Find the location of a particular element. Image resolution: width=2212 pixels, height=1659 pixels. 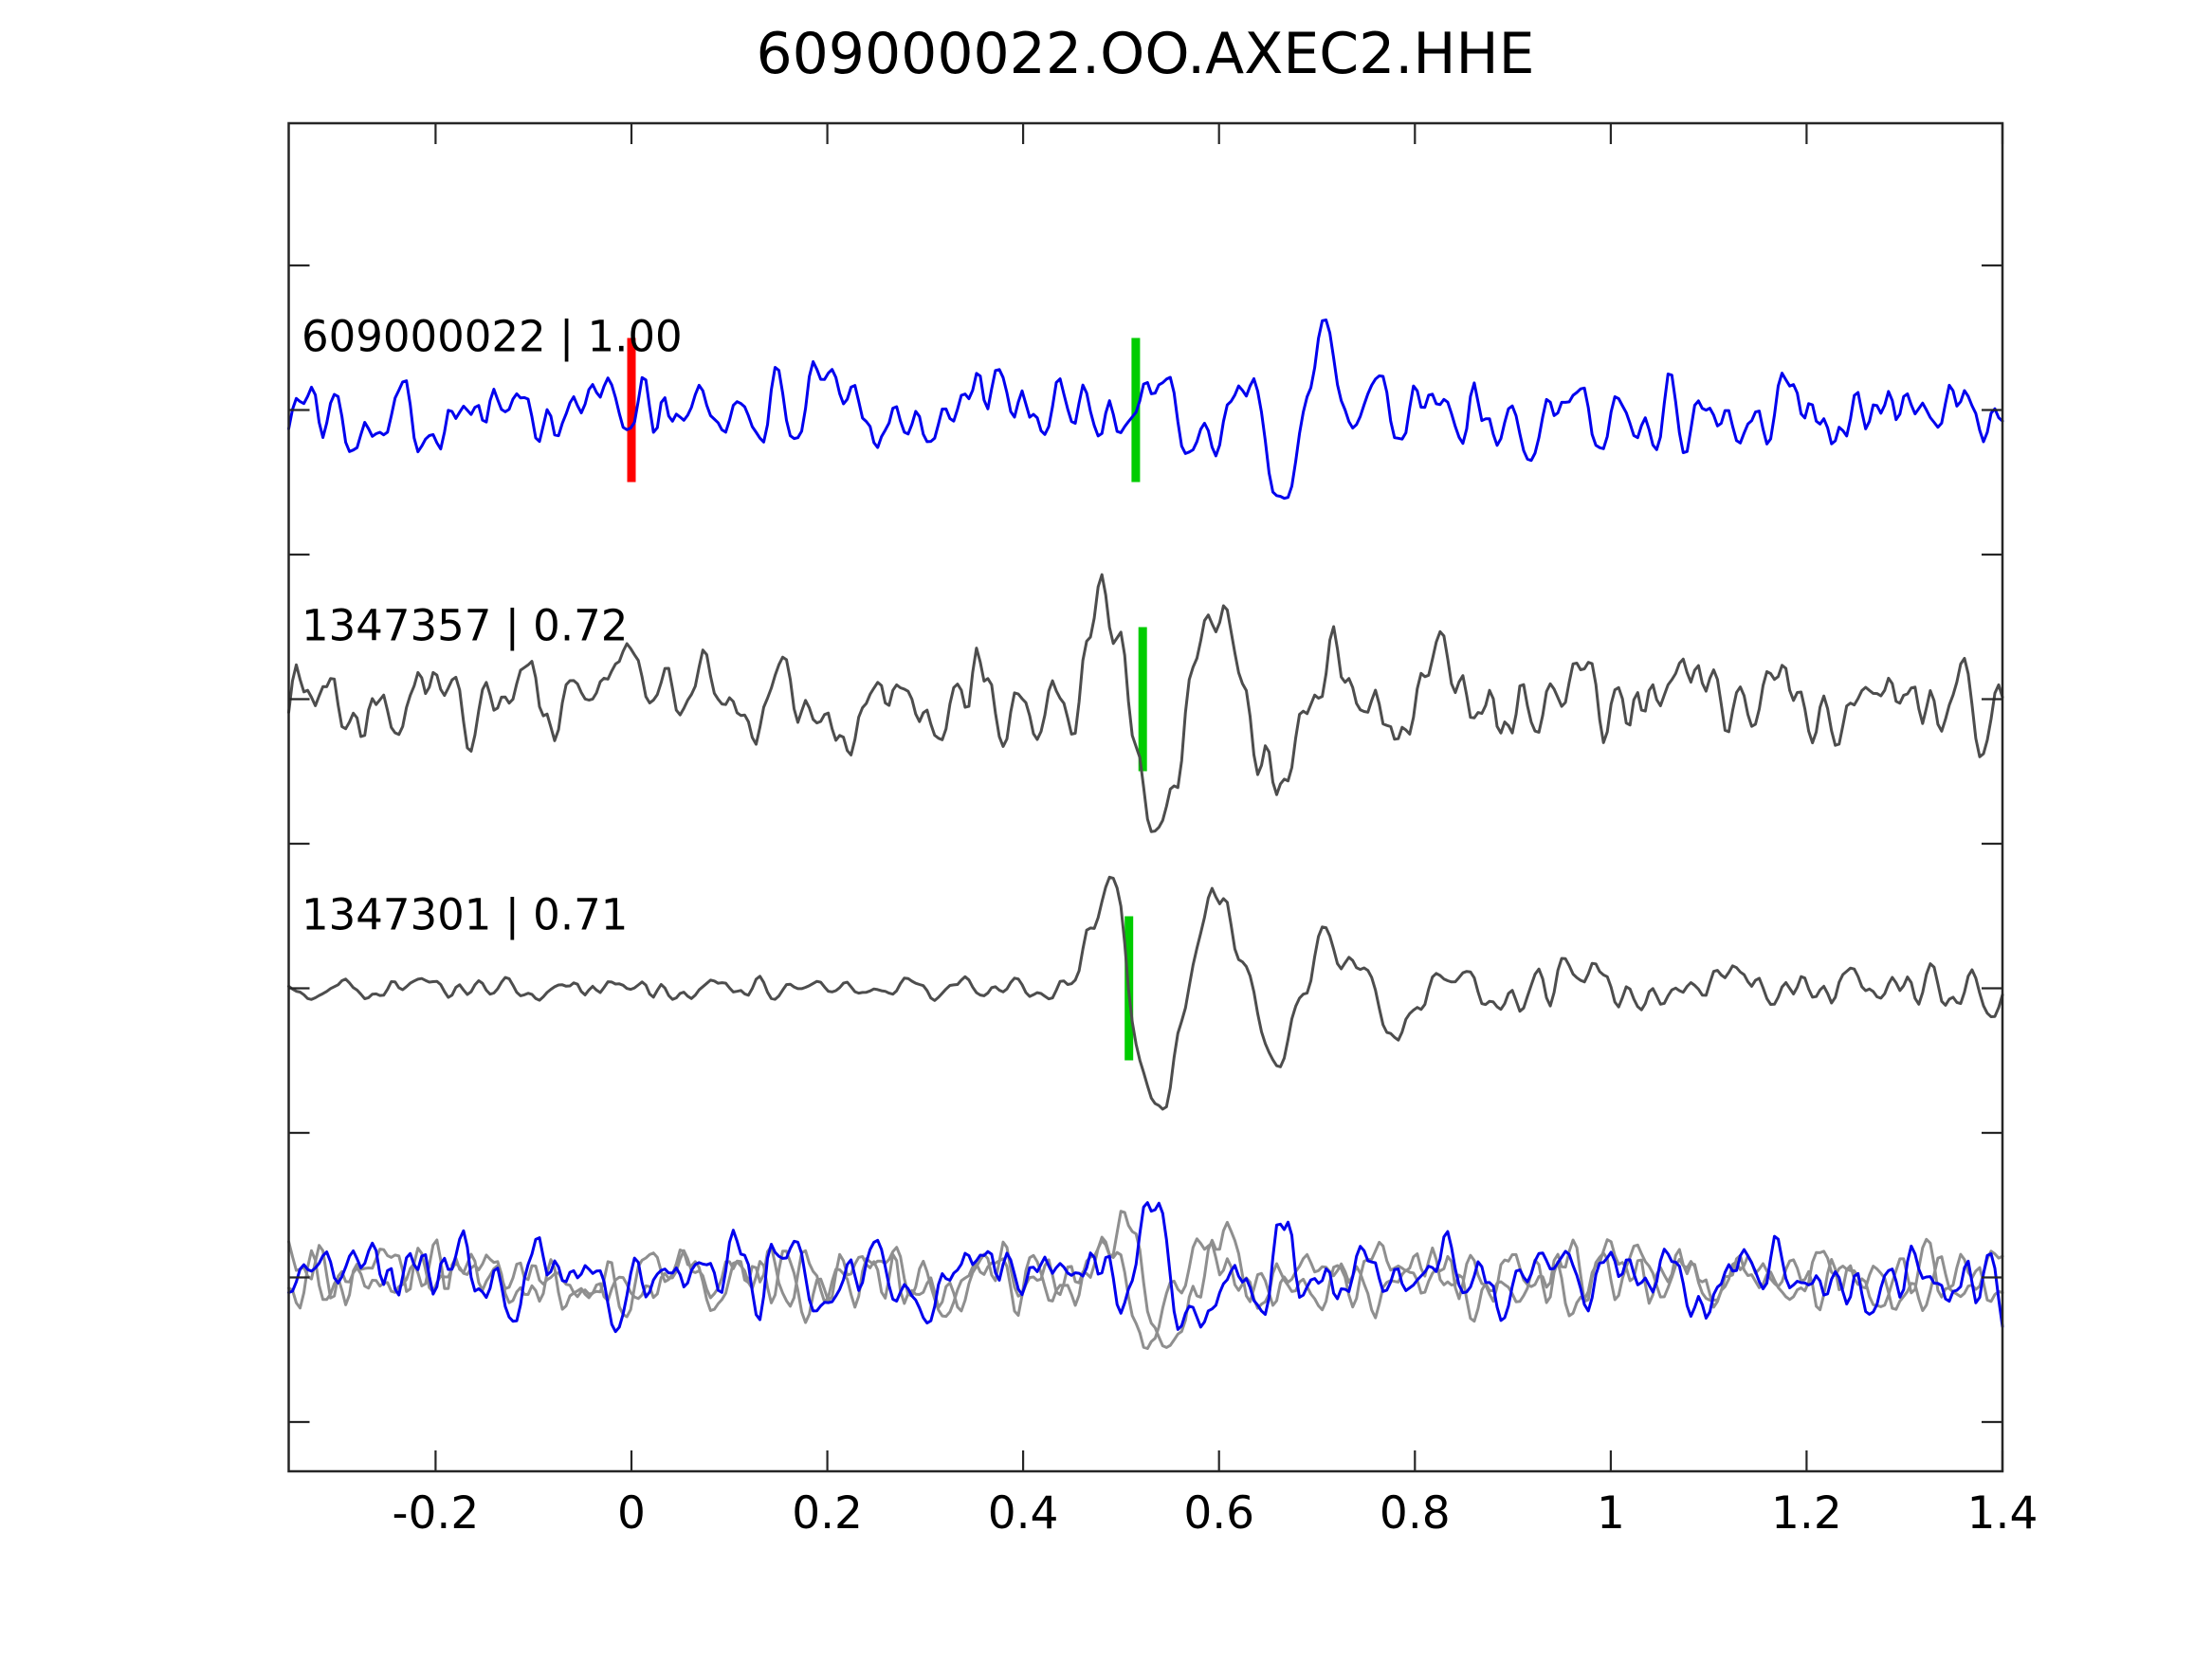

x-tick-labels: -0.2 0 0.2 0.4 0.6 0.8 1 1.2 1.4 is located at coordinates (1215, 1513).